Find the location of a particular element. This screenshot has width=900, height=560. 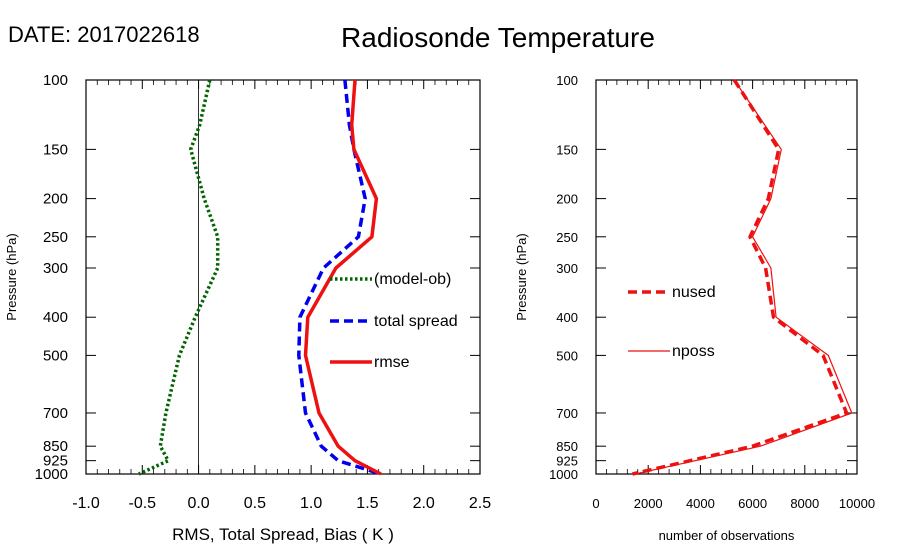

x-tick-label: 2.0 is located at coordinates (424, 503).